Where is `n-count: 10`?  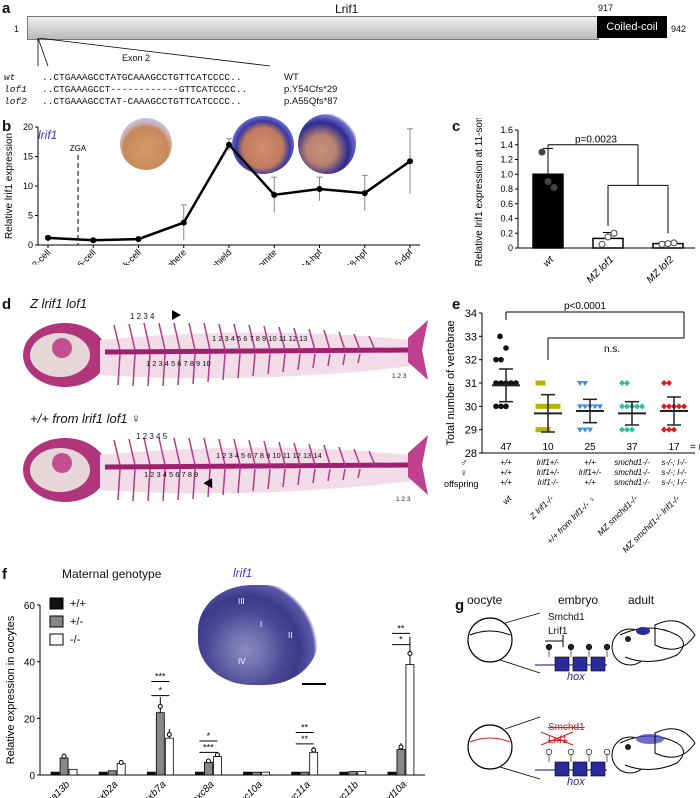
n-count: 10 is located at coordinates (548, 447).